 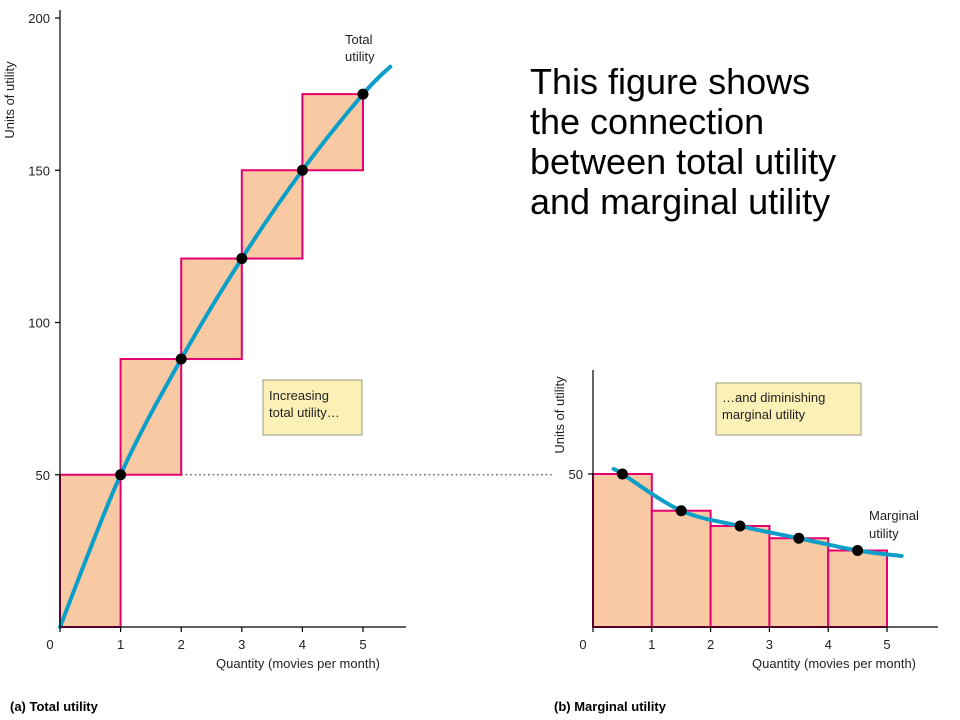 I want to click on total-utility-x-axis-label: Quantity (movies per month), so click(x=298, y=663).